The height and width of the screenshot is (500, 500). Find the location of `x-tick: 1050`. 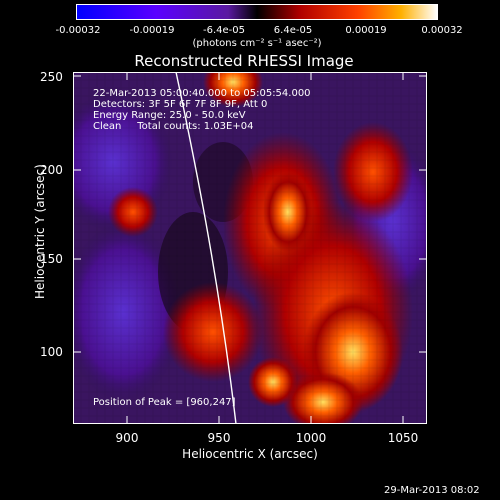

x-tick: 1050 is located at coordinates (403, 438).